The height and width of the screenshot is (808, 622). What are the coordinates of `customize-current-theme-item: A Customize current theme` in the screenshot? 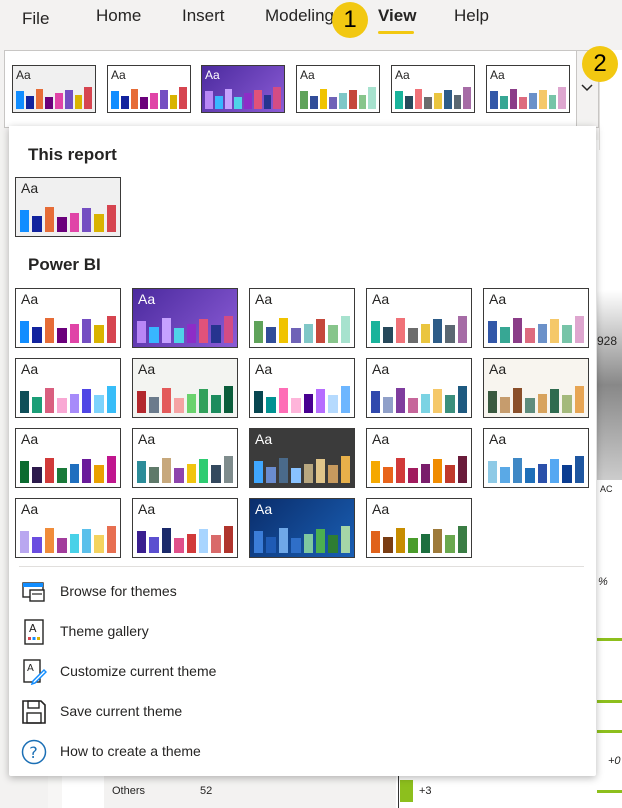 It's located at (301, 672).